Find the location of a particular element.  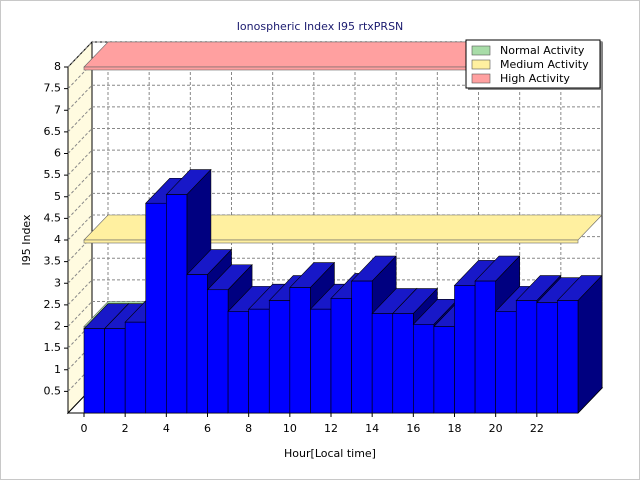

y-tick-label: 3 is located at coordinates (57, 282).